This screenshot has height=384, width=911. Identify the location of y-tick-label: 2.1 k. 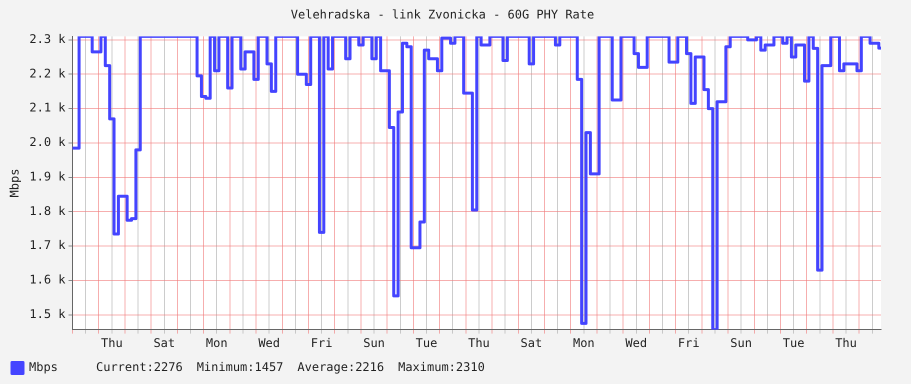
(47, 107).